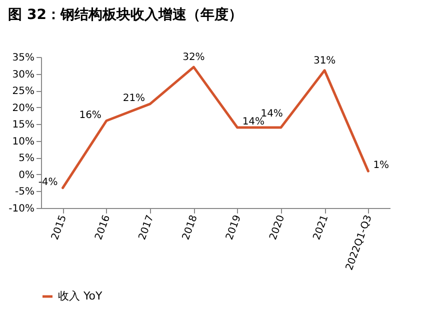 The height and width of the screenshot is (320, 436). I want to click on x-tick-label: 2015, so click(59, 228).